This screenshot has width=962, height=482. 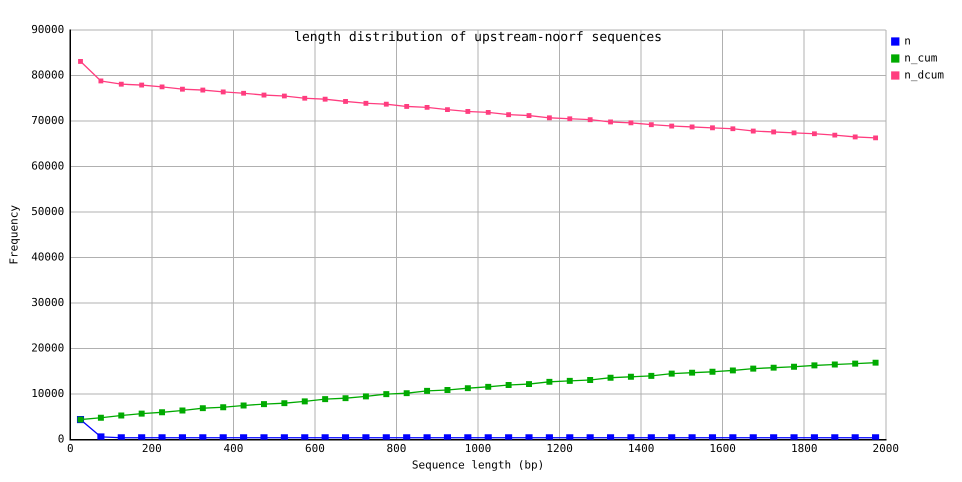 What do you see at coordinates (47, 302) in the screenshot?
I see `y-tick-label: 30000` at bounding box center [47, 302].